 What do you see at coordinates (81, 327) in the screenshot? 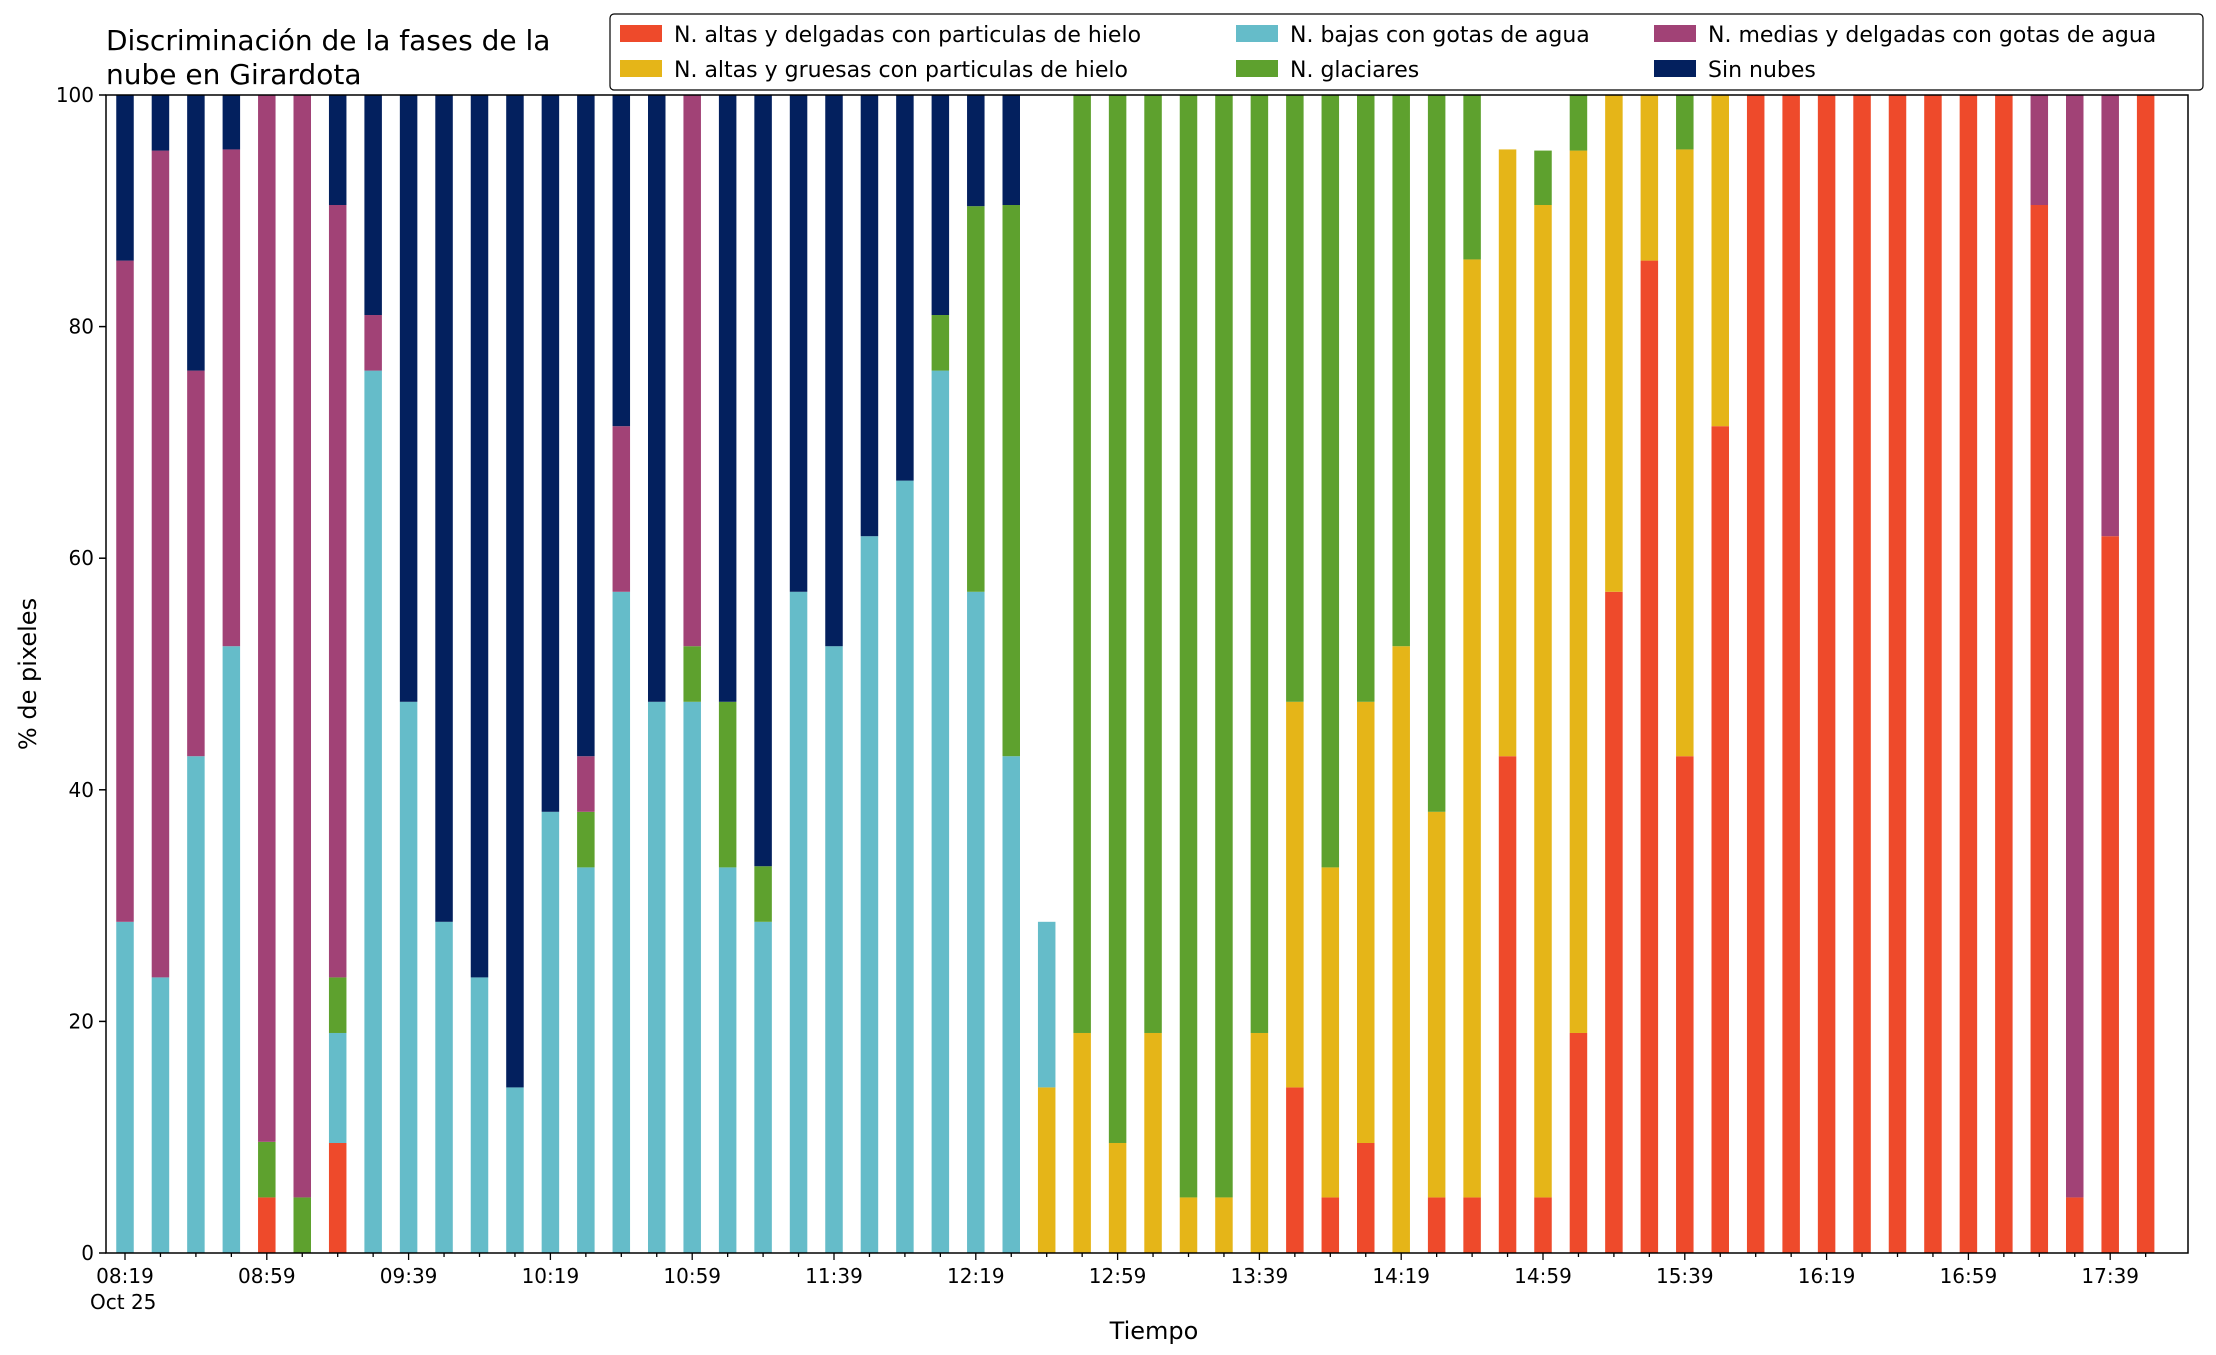
I see `y-tick-label-80: 80` at bounding box center [81, 327].